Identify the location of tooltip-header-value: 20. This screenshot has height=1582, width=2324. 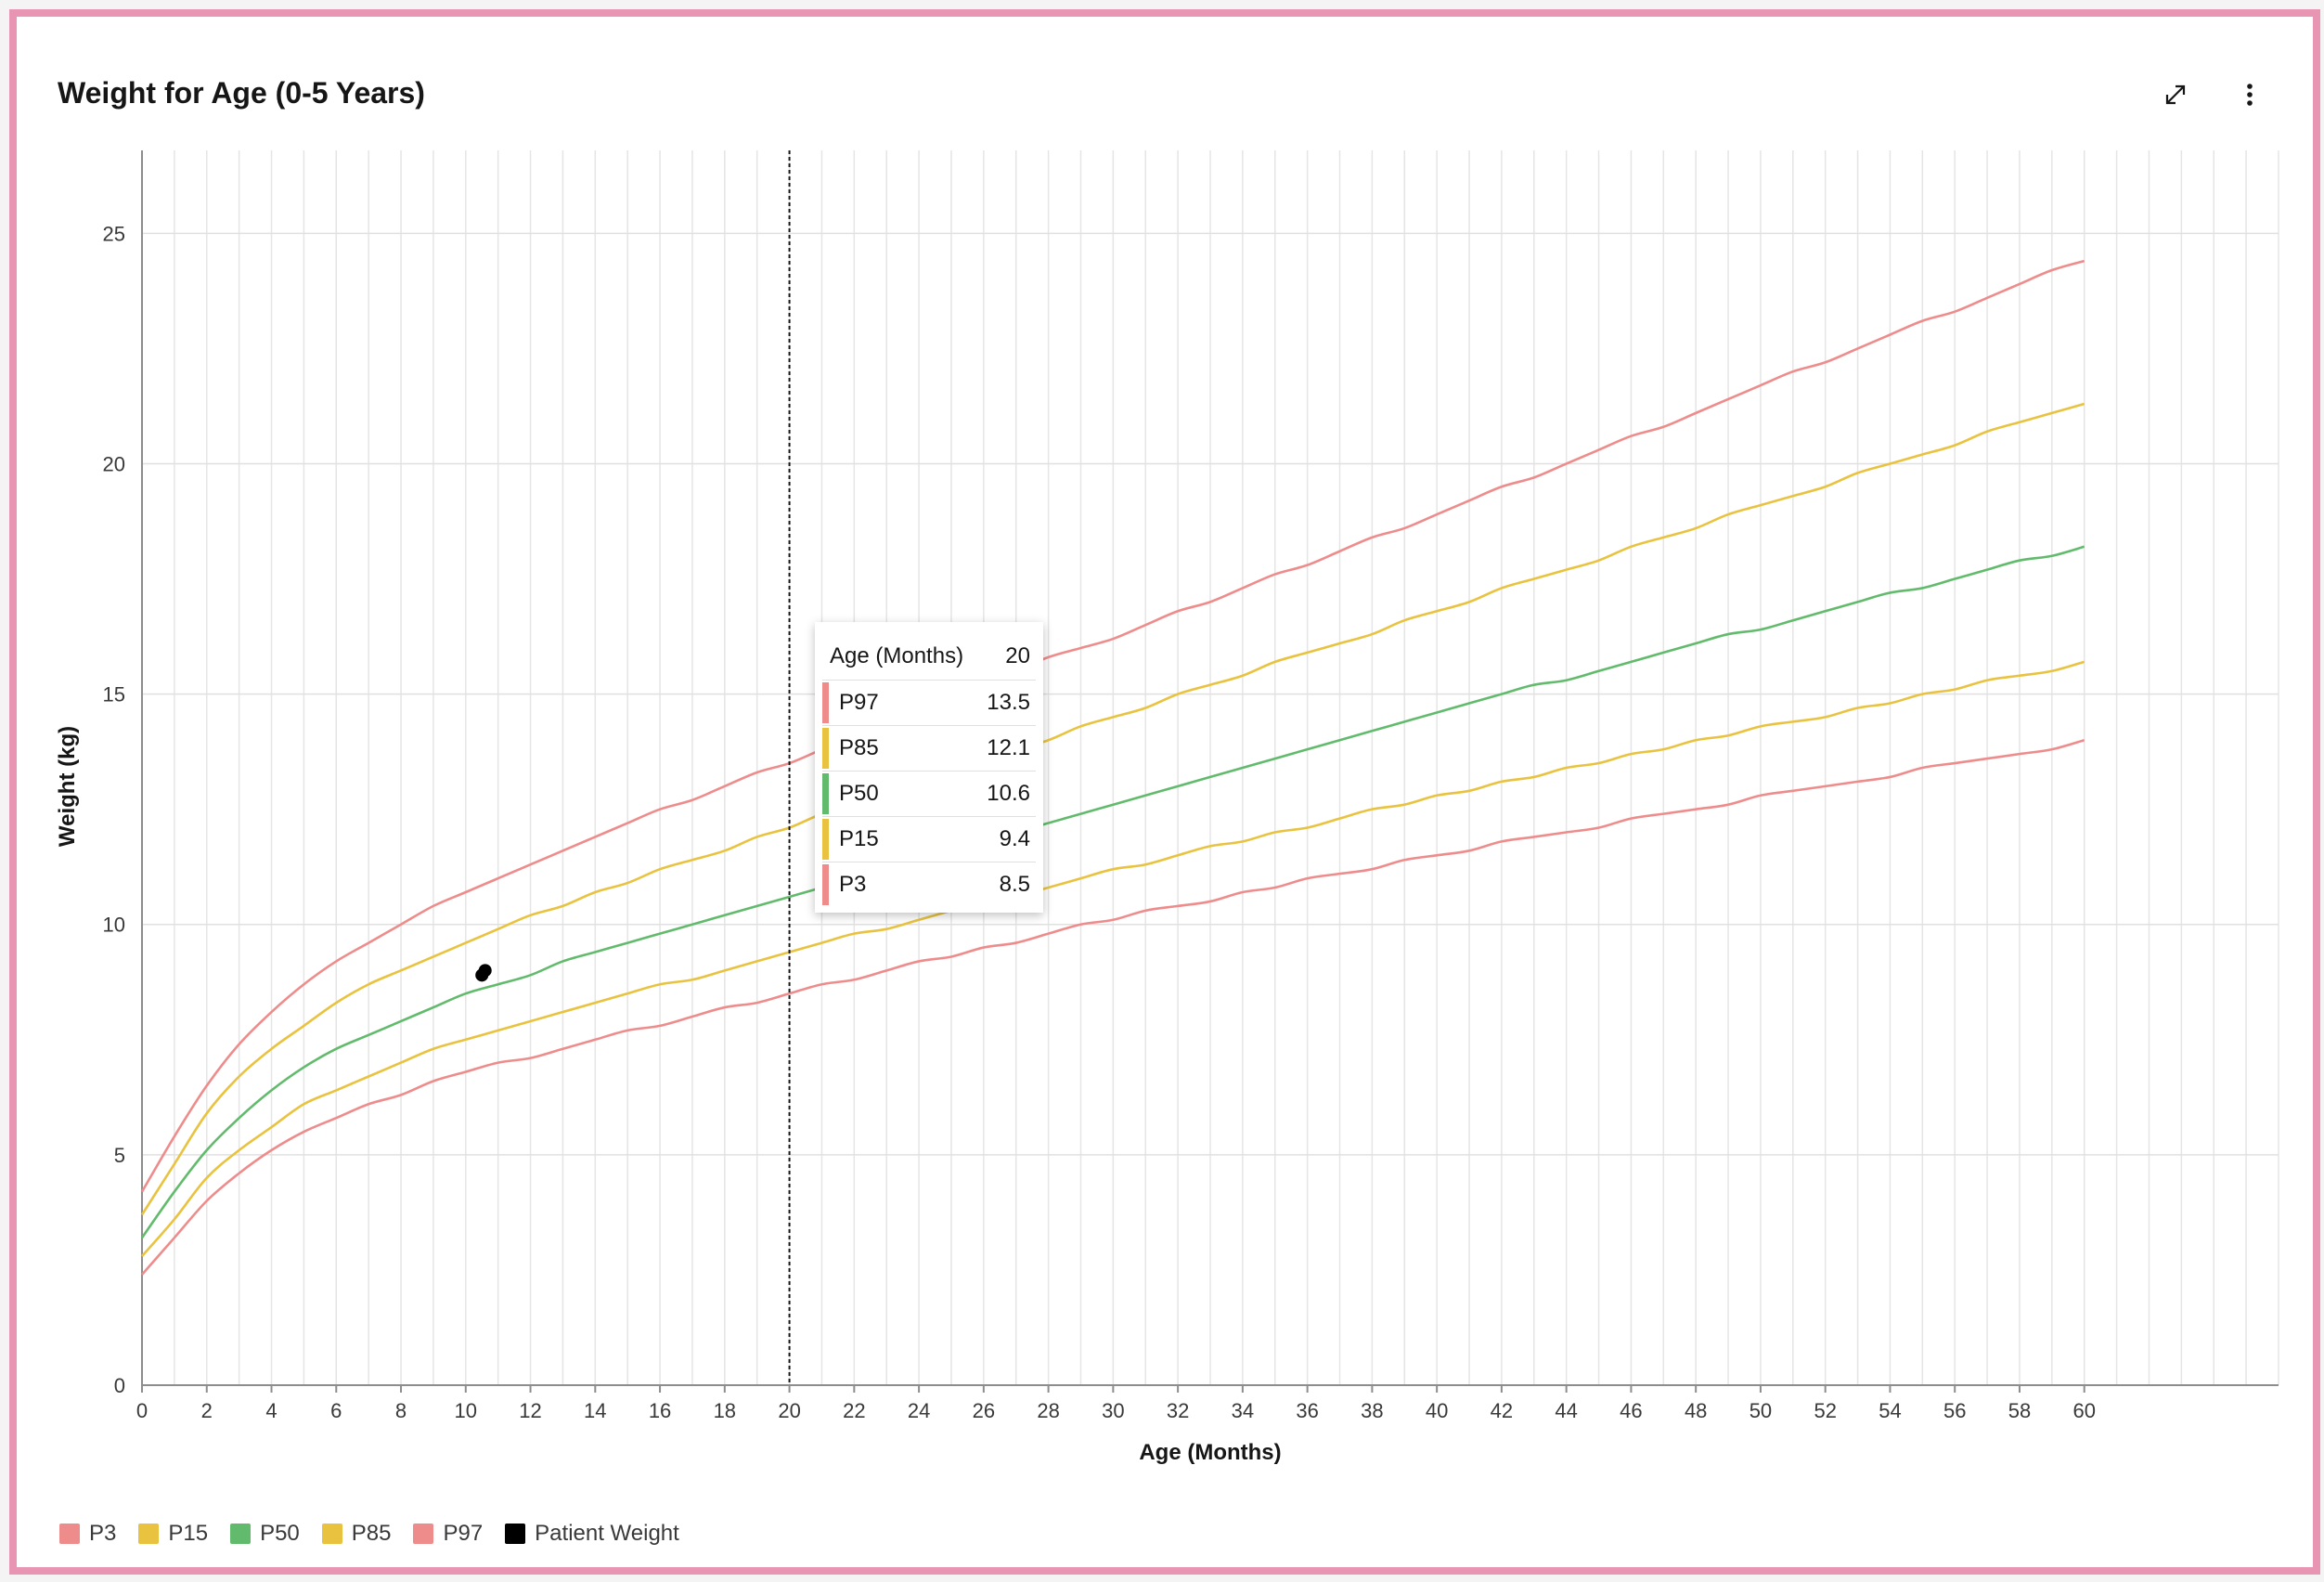
(1018, 655).